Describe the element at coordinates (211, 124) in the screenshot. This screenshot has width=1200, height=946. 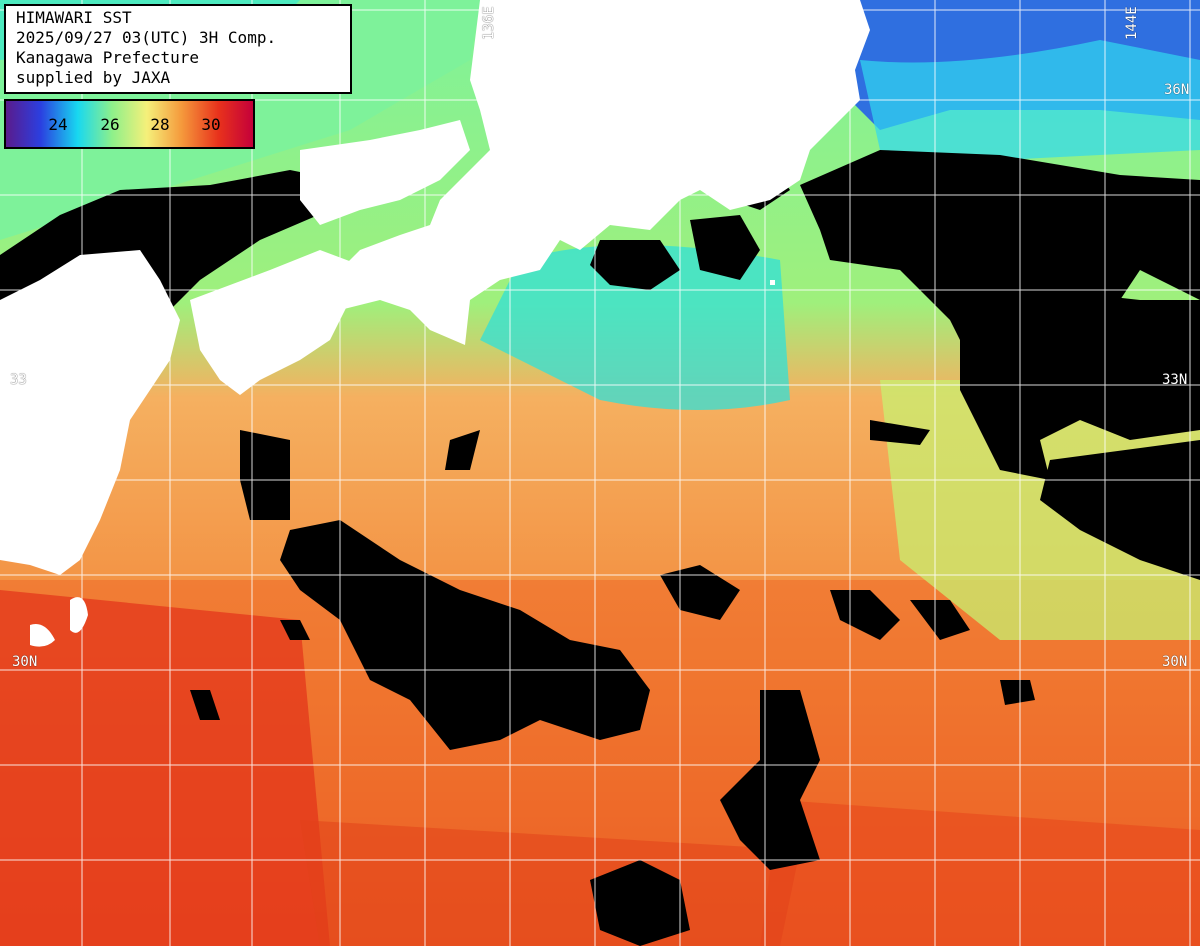
I see `legend-tick-30: 30` at that location.